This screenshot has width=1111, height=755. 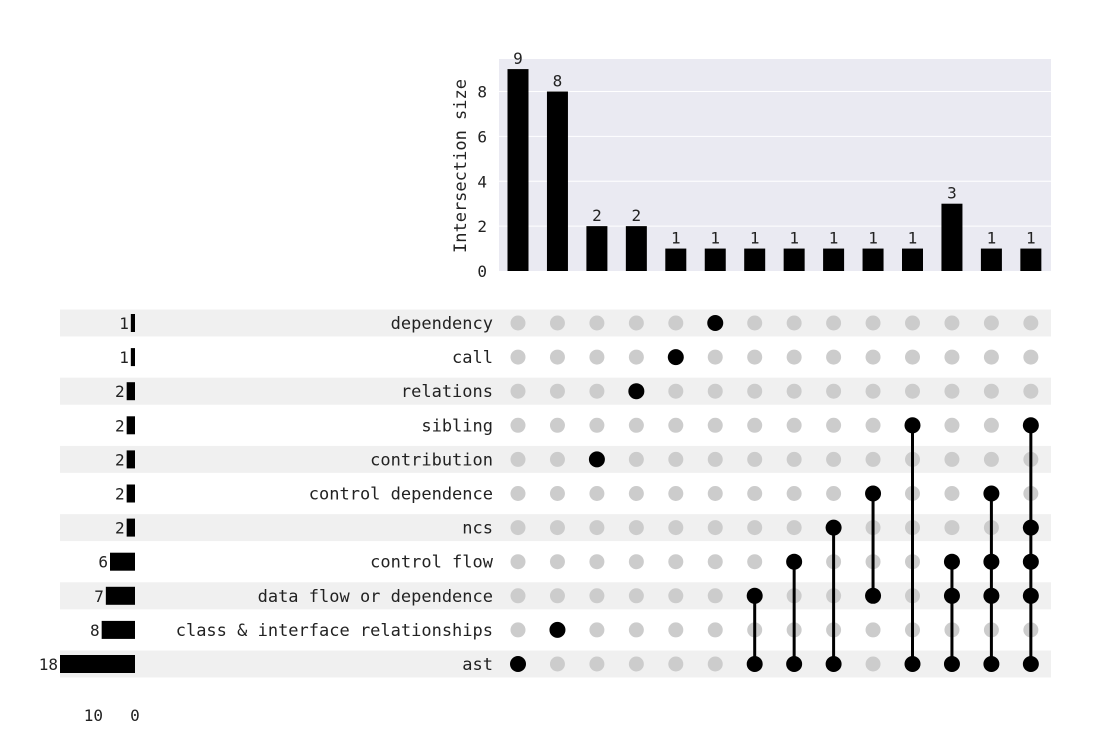 I want to click on set-label: dependency, so click(x=442, y=324).